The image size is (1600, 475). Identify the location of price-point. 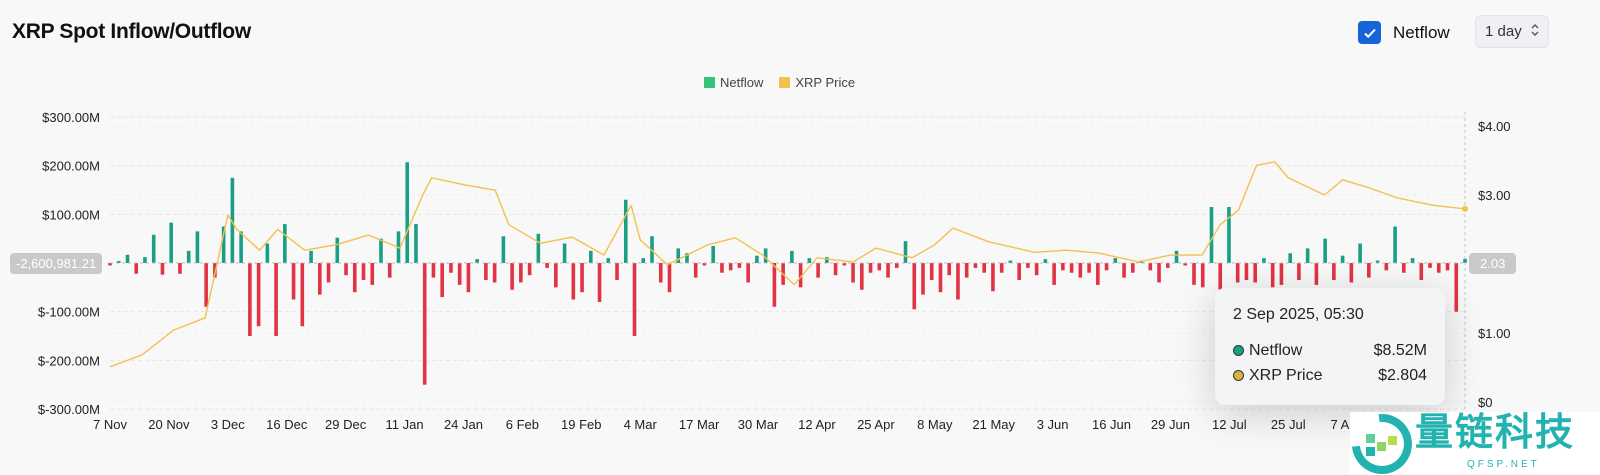
(1465, 208).